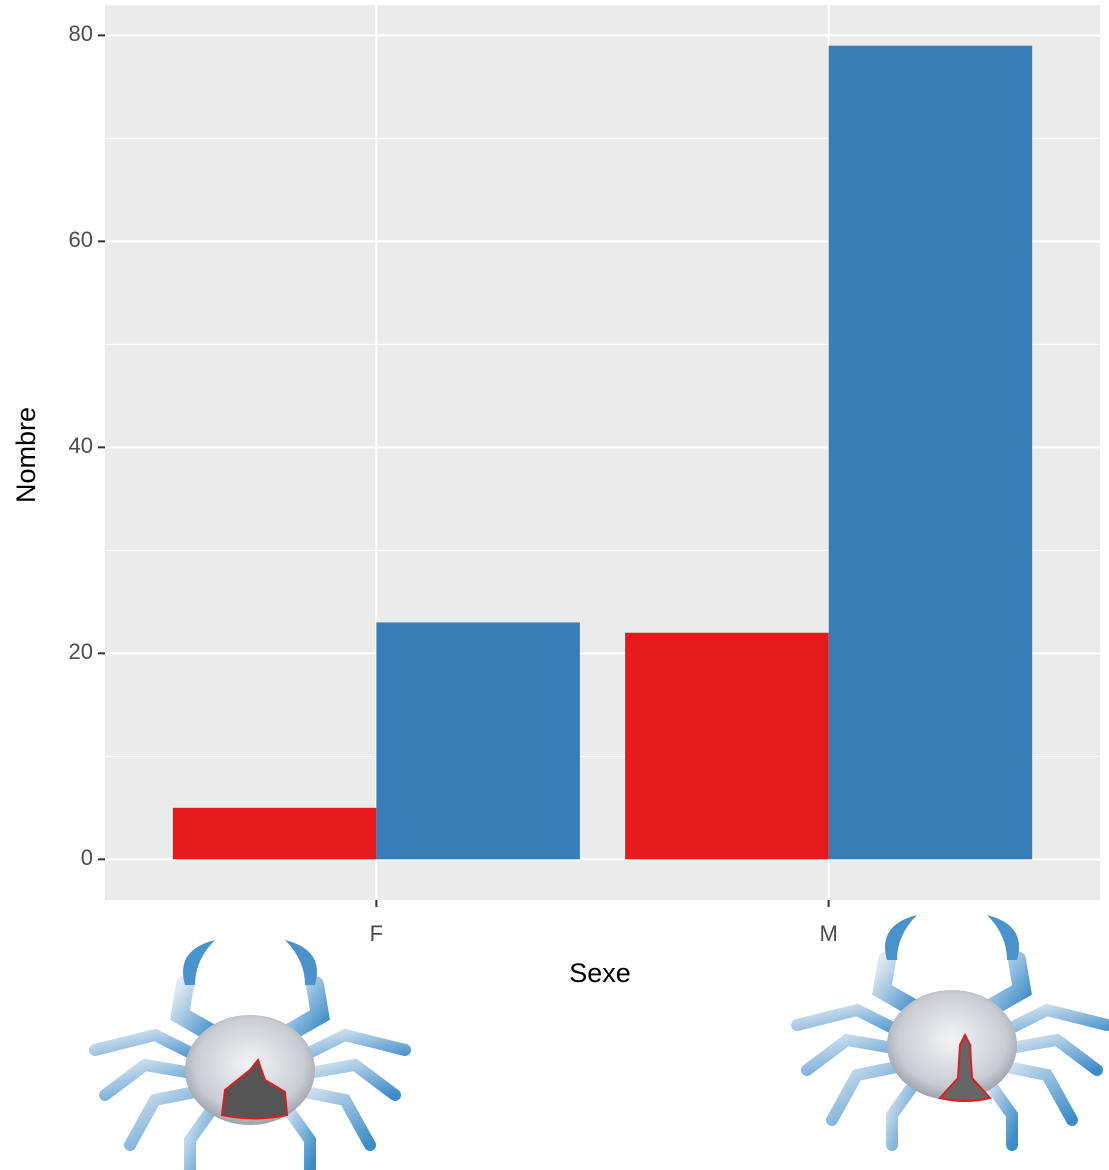 The height and width of the screenshot is (1170, 1109). What do you see at coordinates (81, 239) in the screenshot?
I see `y-tick-label: 60` at bounding box center [81, 239].